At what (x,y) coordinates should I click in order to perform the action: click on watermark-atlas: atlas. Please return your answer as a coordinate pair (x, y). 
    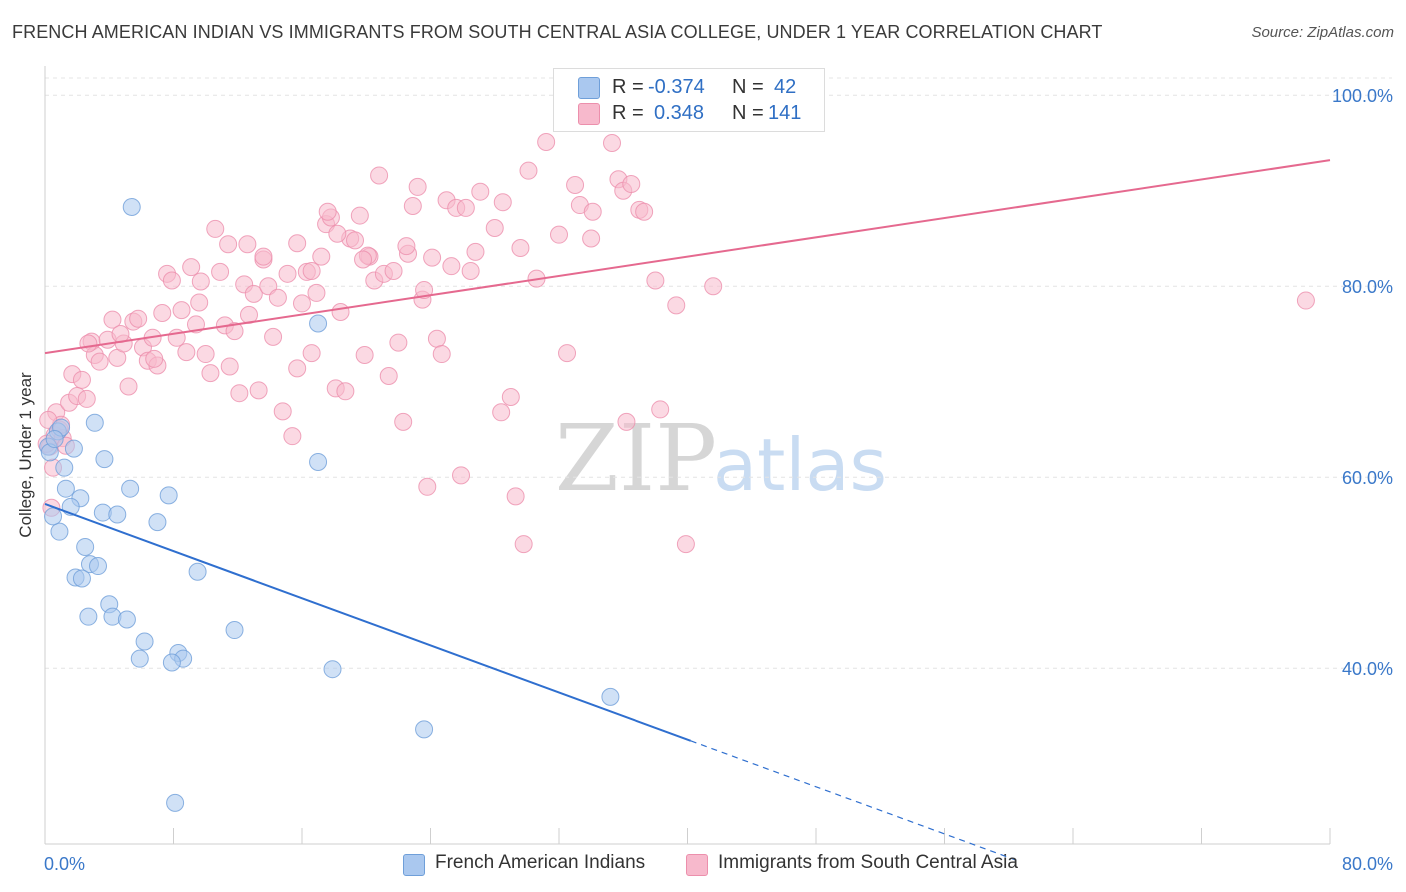
    Looking at the image, I should click on (800, 465).